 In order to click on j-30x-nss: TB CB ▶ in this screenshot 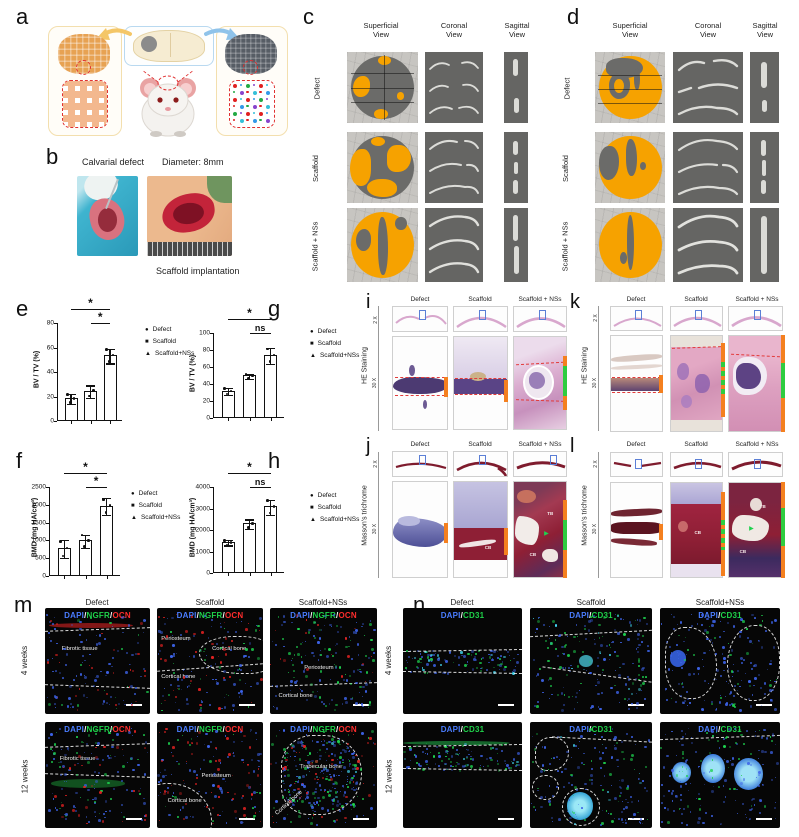, I will do `click(540, 529)`.